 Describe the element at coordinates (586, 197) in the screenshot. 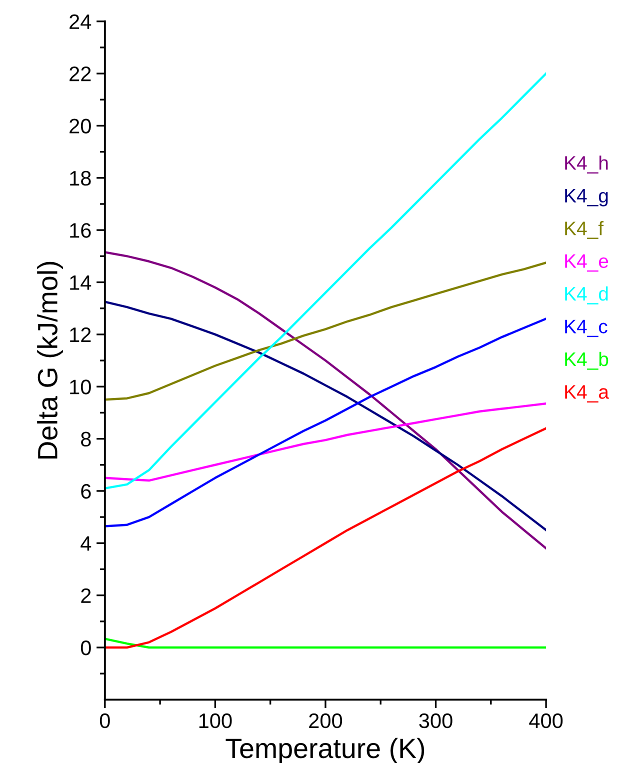

I see `text: K4_g` at that location.